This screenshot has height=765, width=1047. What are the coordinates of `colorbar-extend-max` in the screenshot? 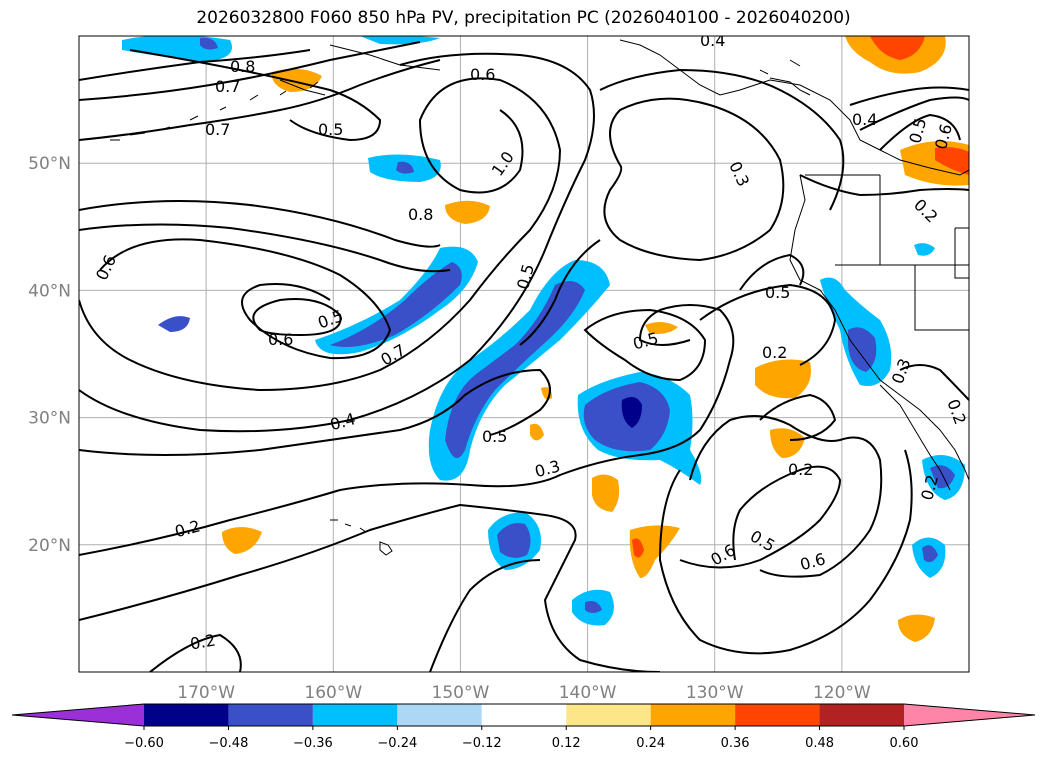 It's located at (969, 715).